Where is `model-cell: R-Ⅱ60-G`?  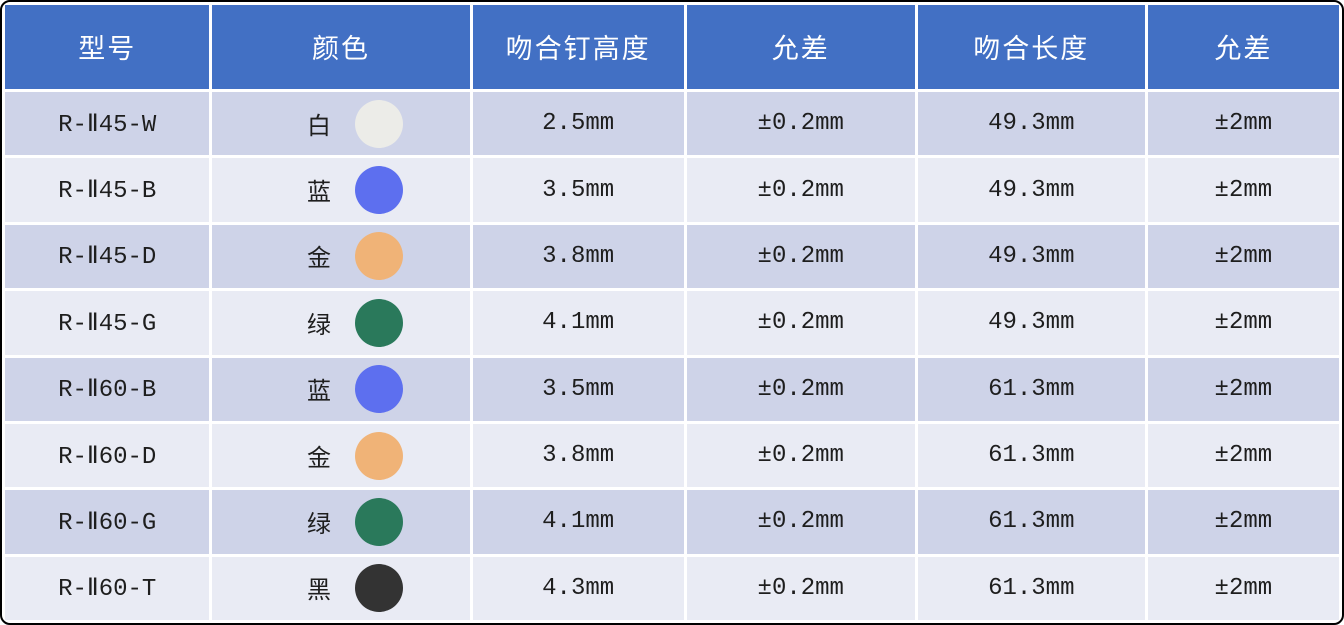
model-cell: R-Ⅱ60-G is located at coordinates (107, 522).